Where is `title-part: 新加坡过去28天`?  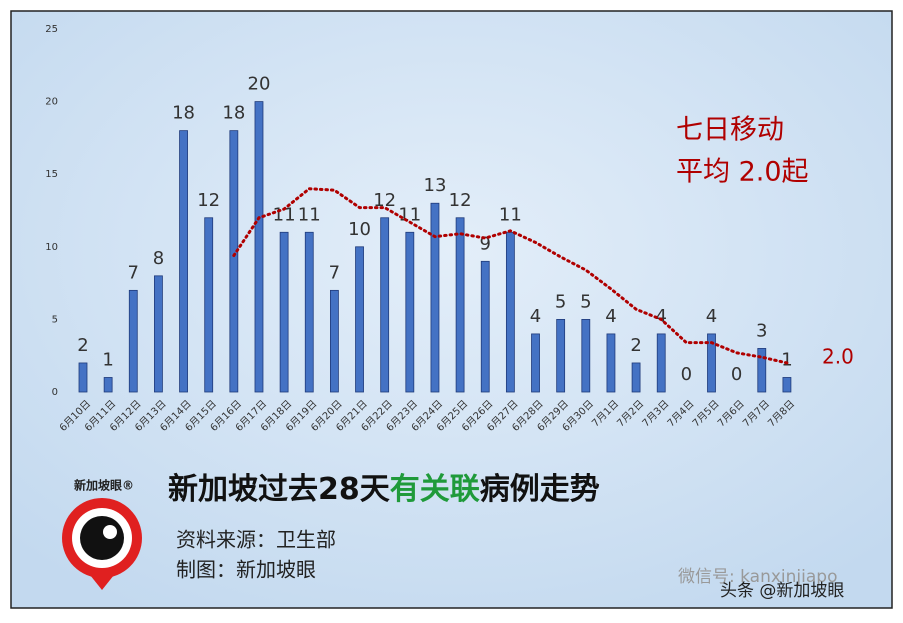 title-part: 新加坡过去28天 is located at coordinates (279, 489).